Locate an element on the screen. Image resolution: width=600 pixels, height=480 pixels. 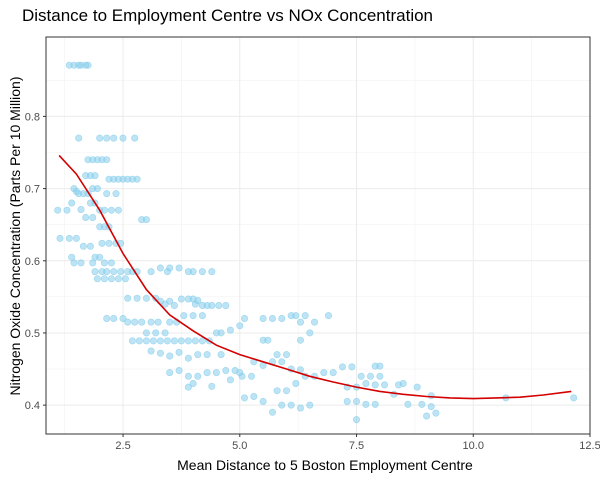
y-tick-label: 0.8 is located at coordinates (32, 117).